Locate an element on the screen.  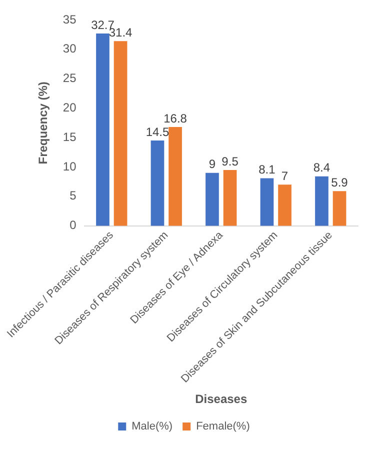
y-tick-label: 35 is located at coordinates (69, 19).